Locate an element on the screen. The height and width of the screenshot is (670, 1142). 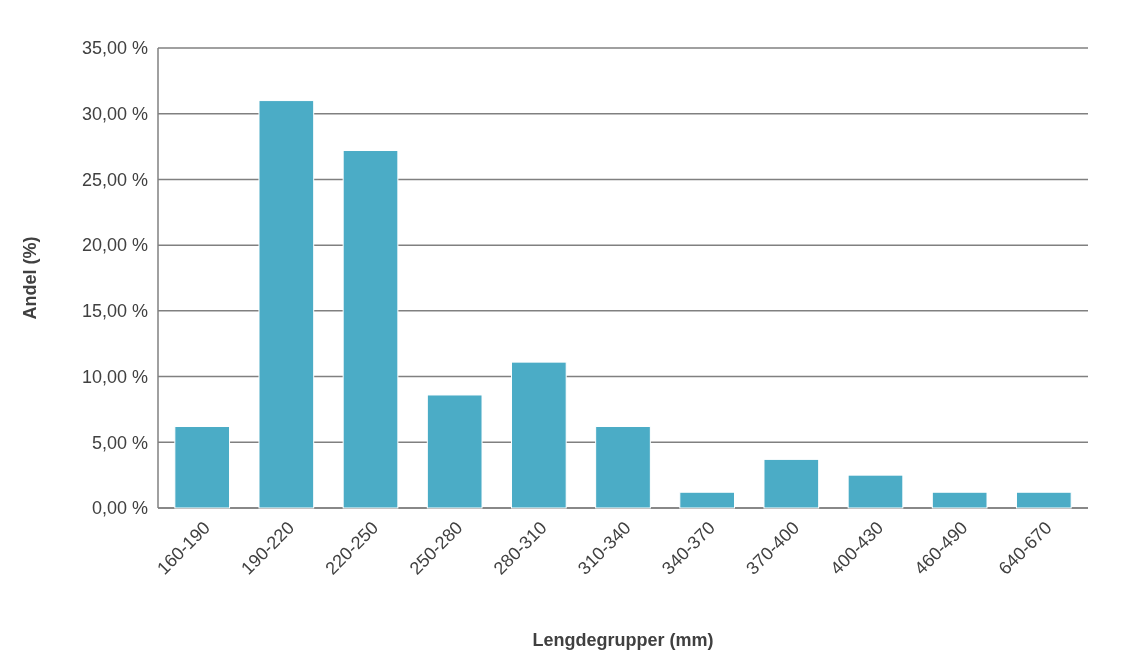
y-tick-label: 35,00 % is located at coordinates (114, 48).